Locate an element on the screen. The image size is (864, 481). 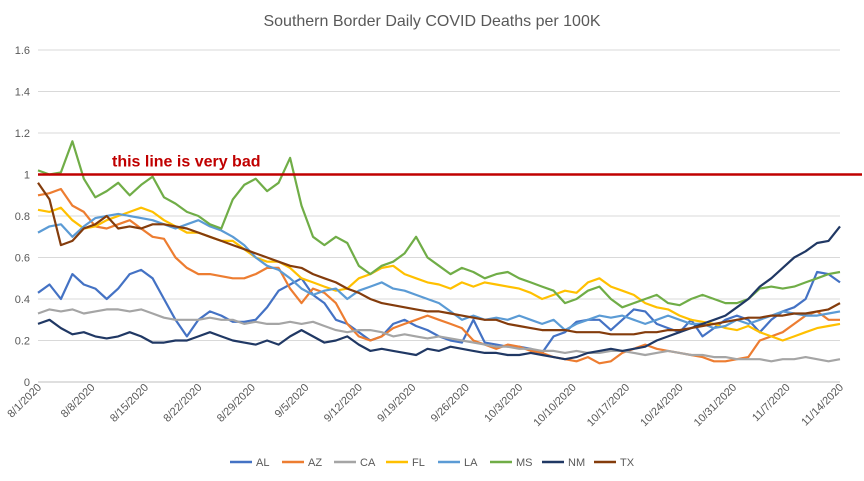
x-tick-label: 10/3/2020 is located at coordinates (503, 403).